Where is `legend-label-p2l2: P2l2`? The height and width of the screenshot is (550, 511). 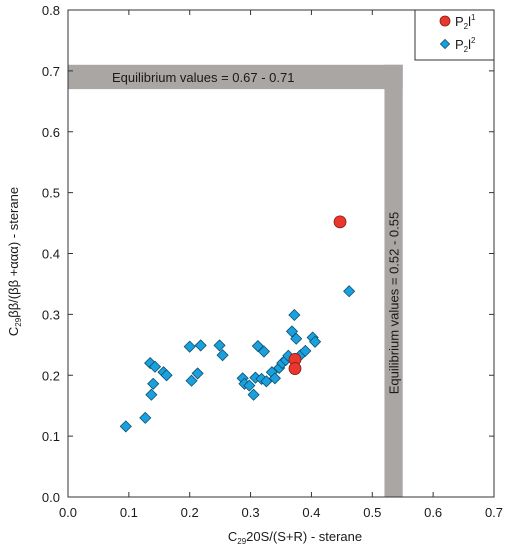 legend-label-p2l2: P2l2 is located at coordinates (465, 45).